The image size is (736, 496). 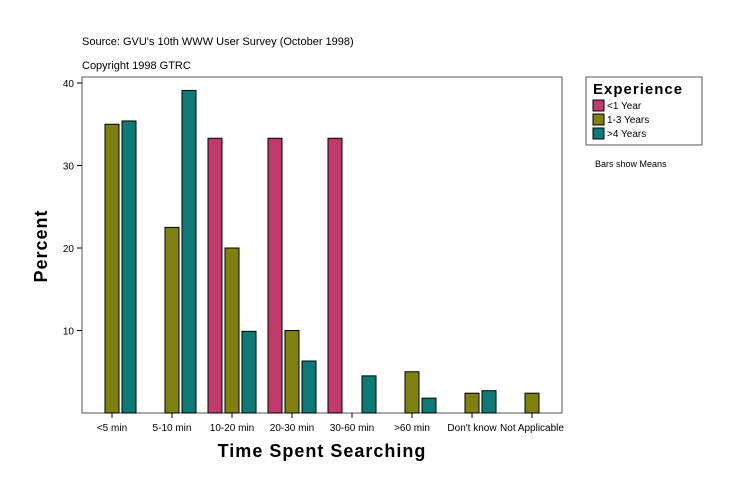 I want to click on x-tick-label: 10-20 min, so click(x=232, y=428).